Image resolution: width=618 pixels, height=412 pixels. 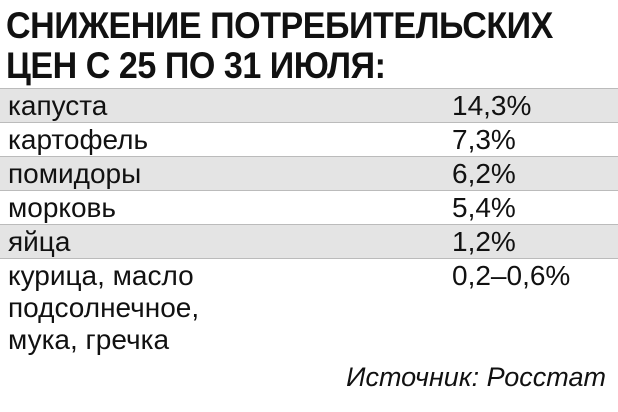 What do you see at coordinates (309, 241) in the screenshot?
I see `table-row: яйца 1,2%` at bounding box center [309, 241].